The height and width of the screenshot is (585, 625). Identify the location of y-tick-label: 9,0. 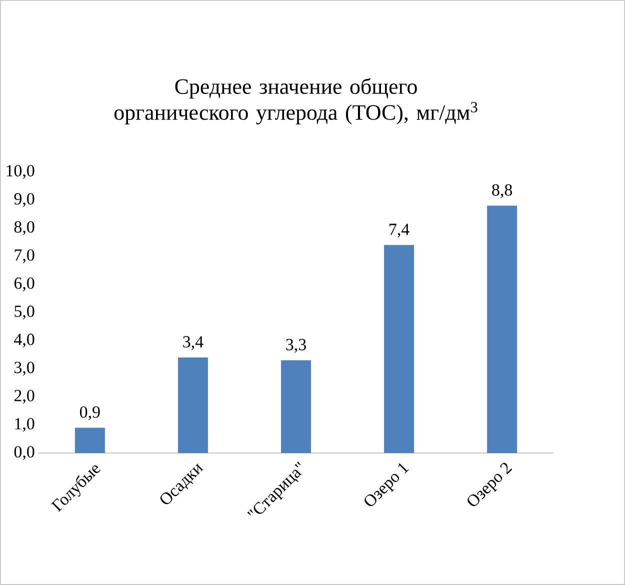
(24, 200).